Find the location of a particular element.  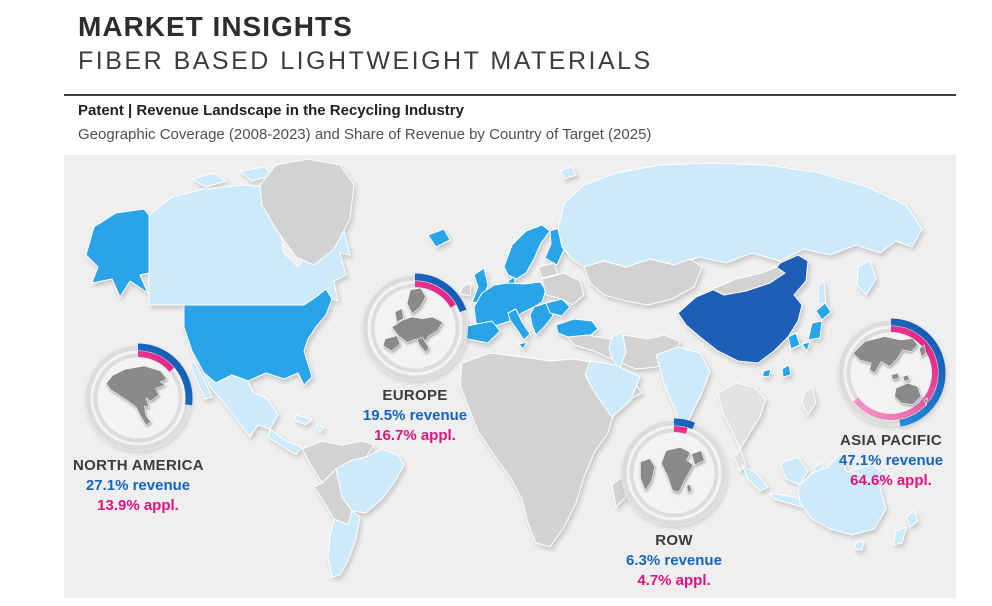

central-america is located at coordinates (285, 442).